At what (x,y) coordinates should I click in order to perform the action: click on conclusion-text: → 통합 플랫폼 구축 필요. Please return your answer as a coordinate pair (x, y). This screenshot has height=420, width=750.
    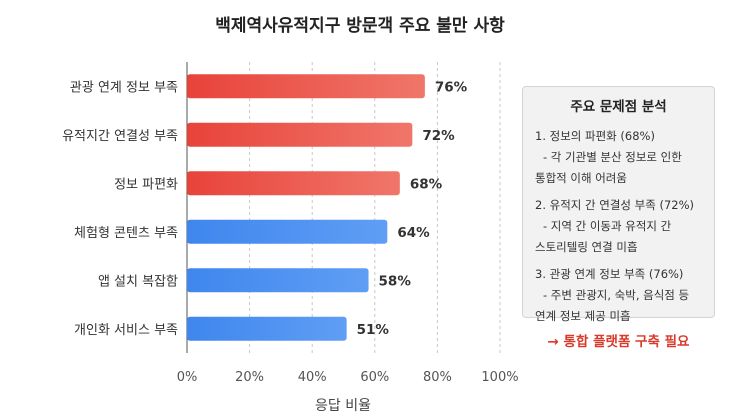
    Looking at the image, I should click on (618, 342).